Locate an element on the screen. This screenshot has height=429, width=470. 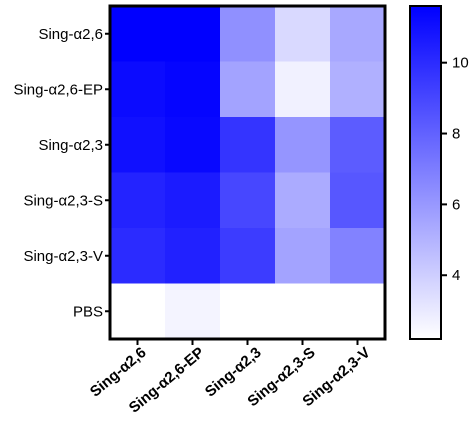
row-label: Sing-α2,6 is located at coordinates (70, 34).